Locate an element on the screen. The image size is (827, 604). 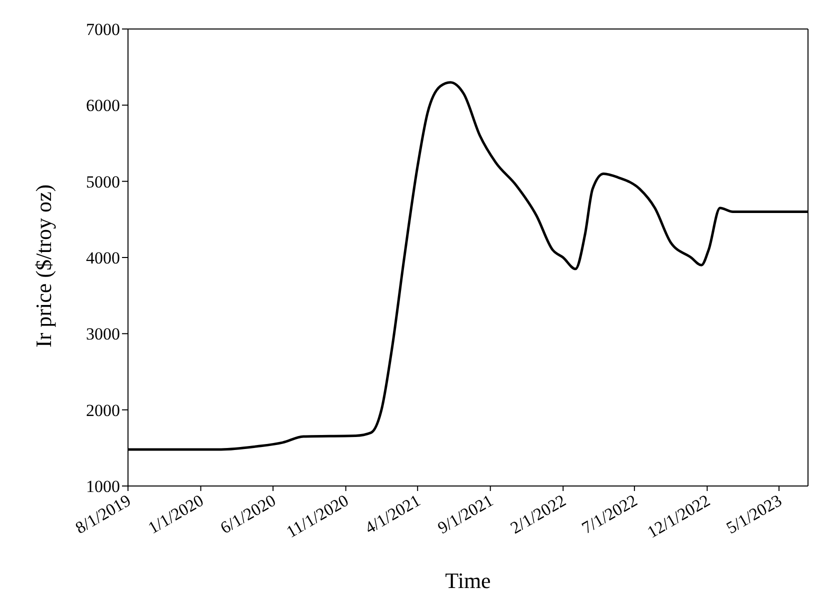
y-tick-label: 4000 is located at coordinates (103, 258).